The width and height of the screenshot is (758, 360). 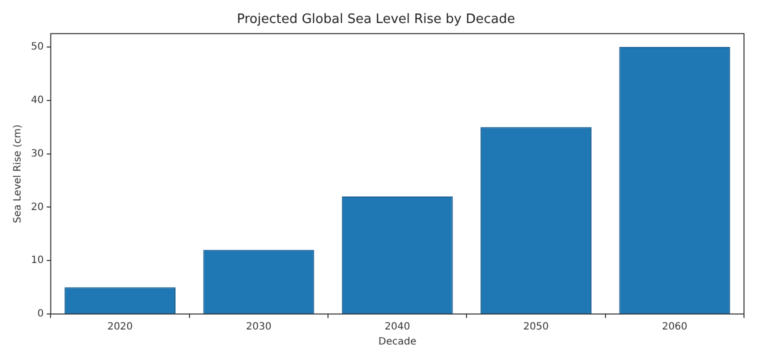 What do you see at coordinates (536, 327) in the screenshot?
I see `x-tick-label: 2050` at bounding box center [536, 327].